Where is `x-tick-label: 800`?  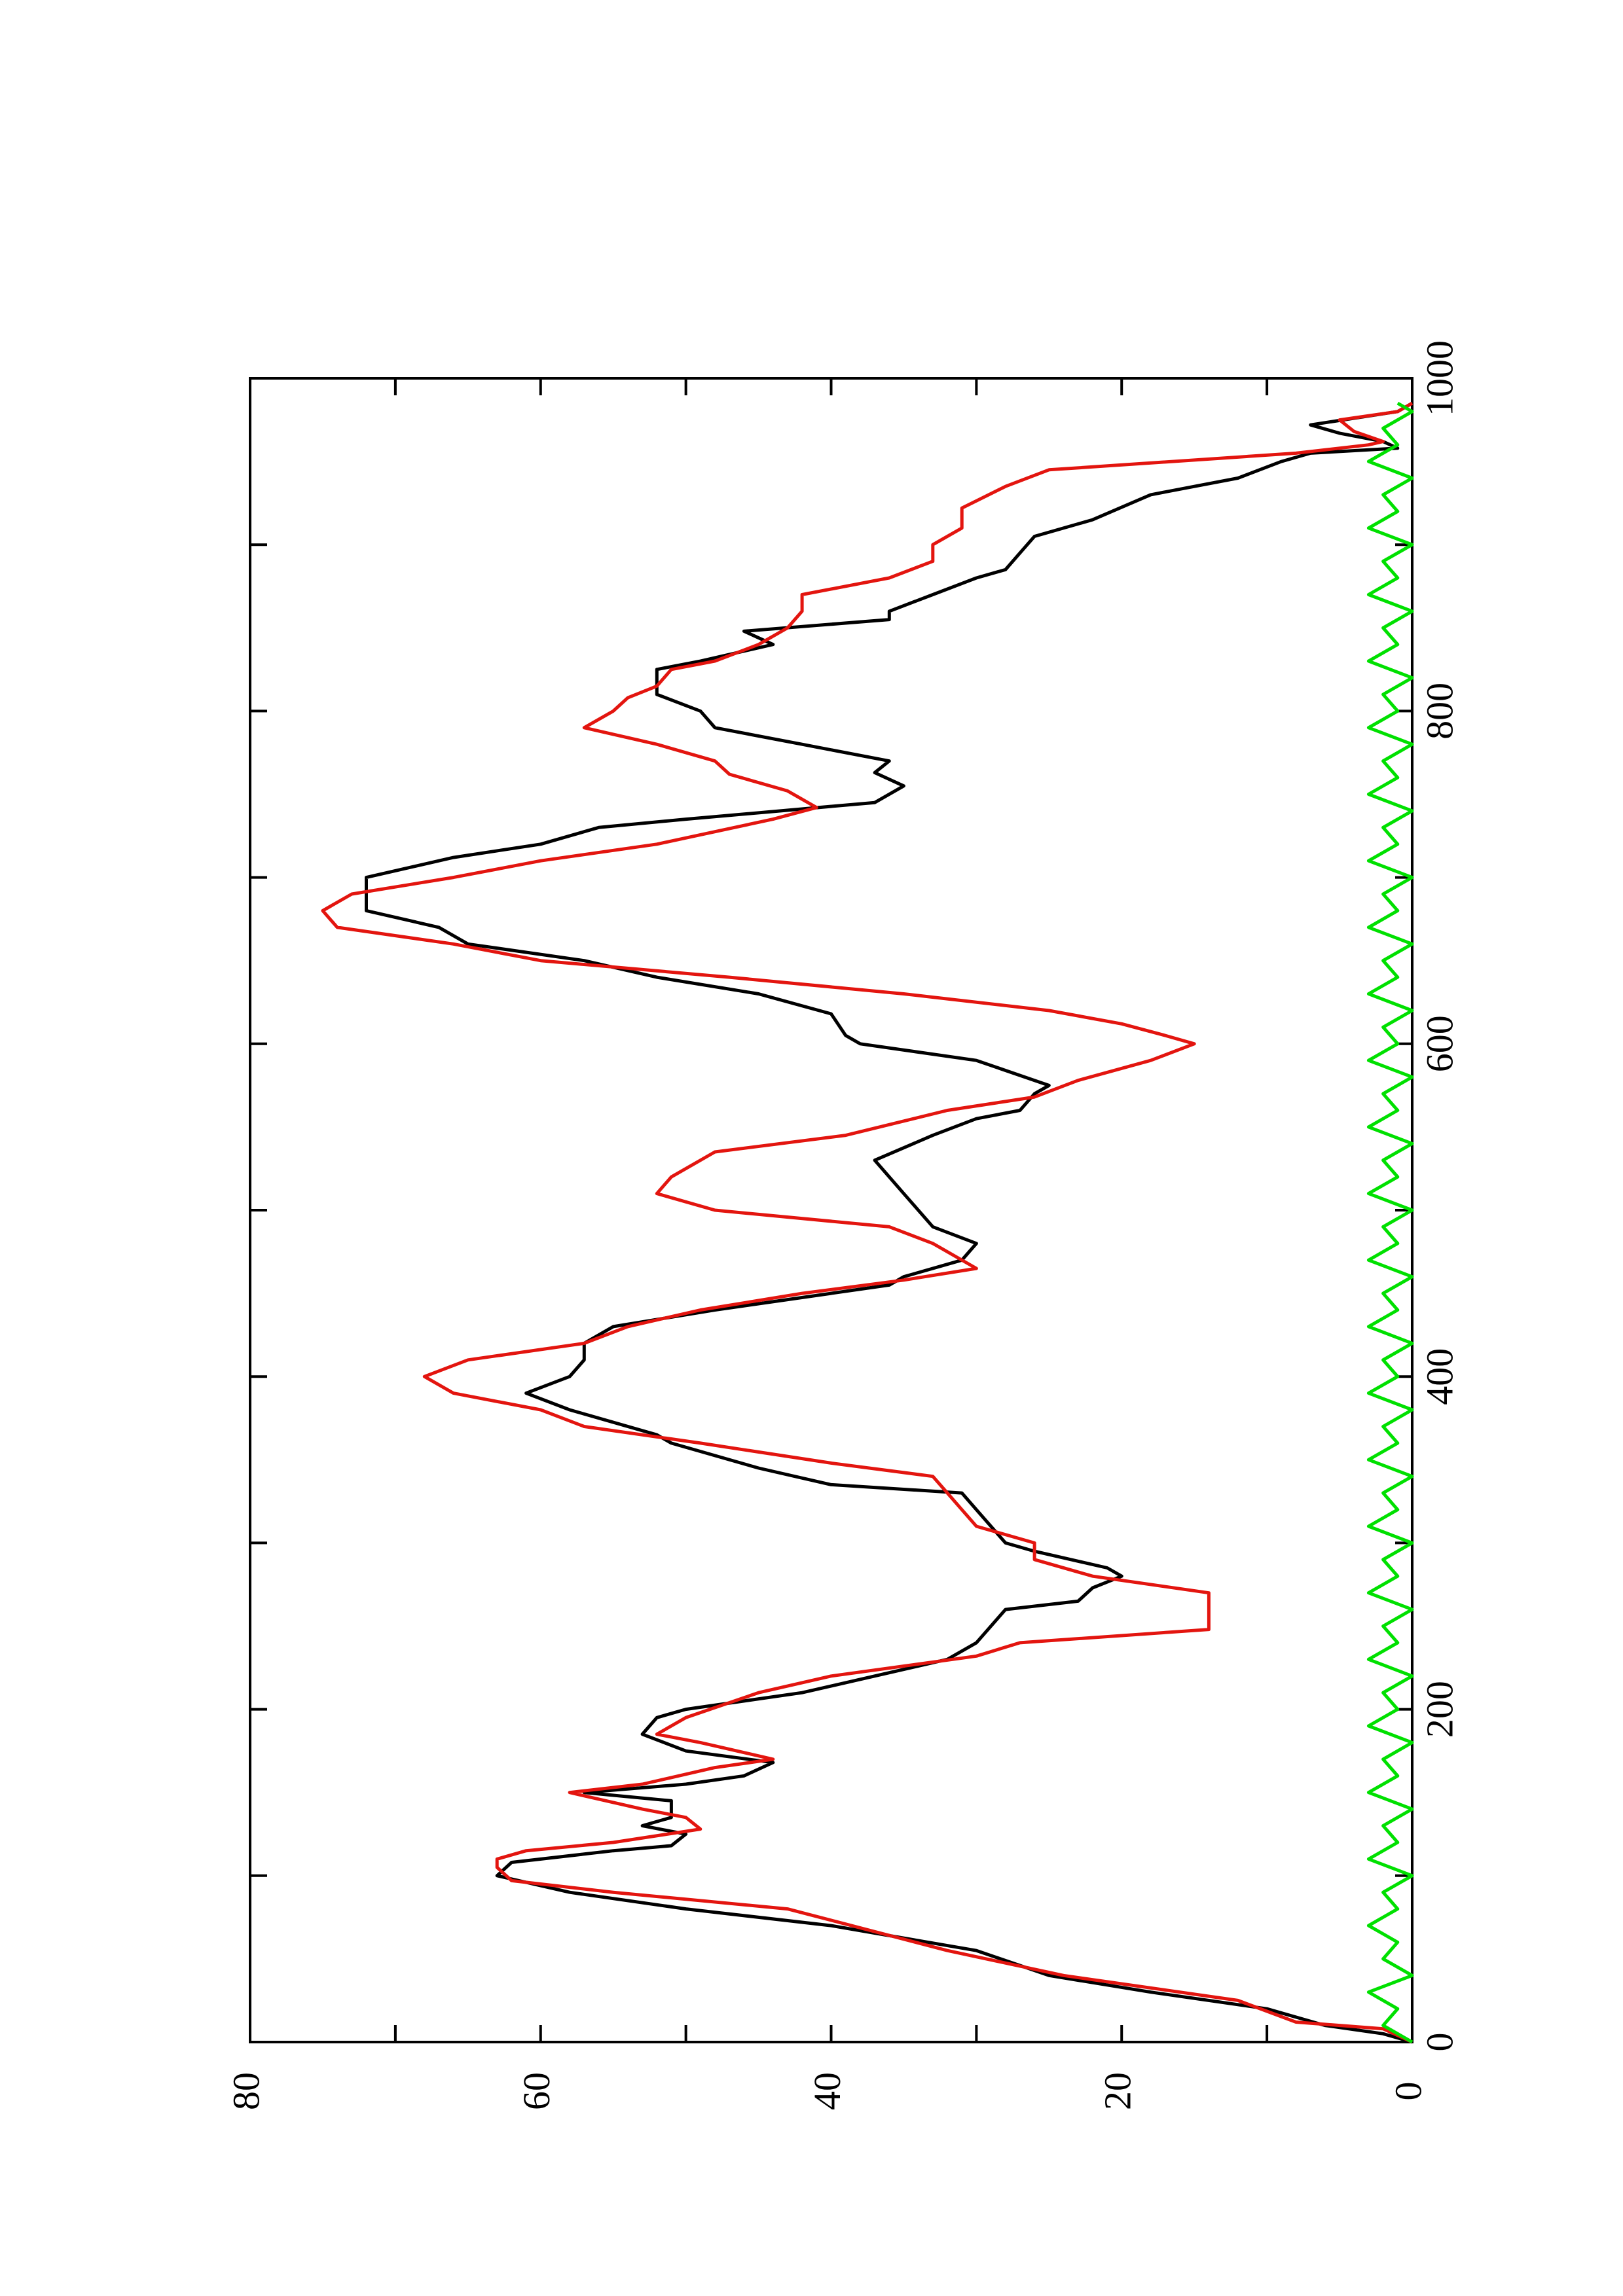 x-tick-label: 800 is located at coordinates (1439, 711).